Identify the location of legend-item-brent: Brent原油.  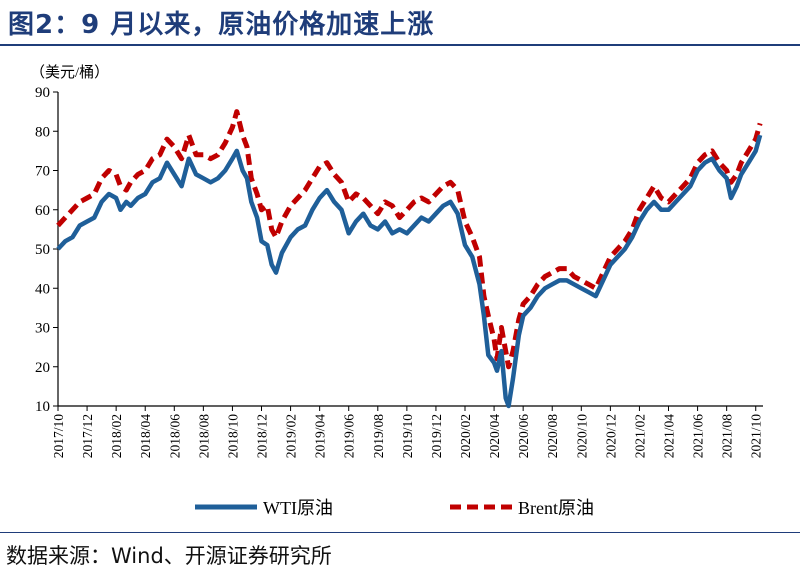
(522, 508).